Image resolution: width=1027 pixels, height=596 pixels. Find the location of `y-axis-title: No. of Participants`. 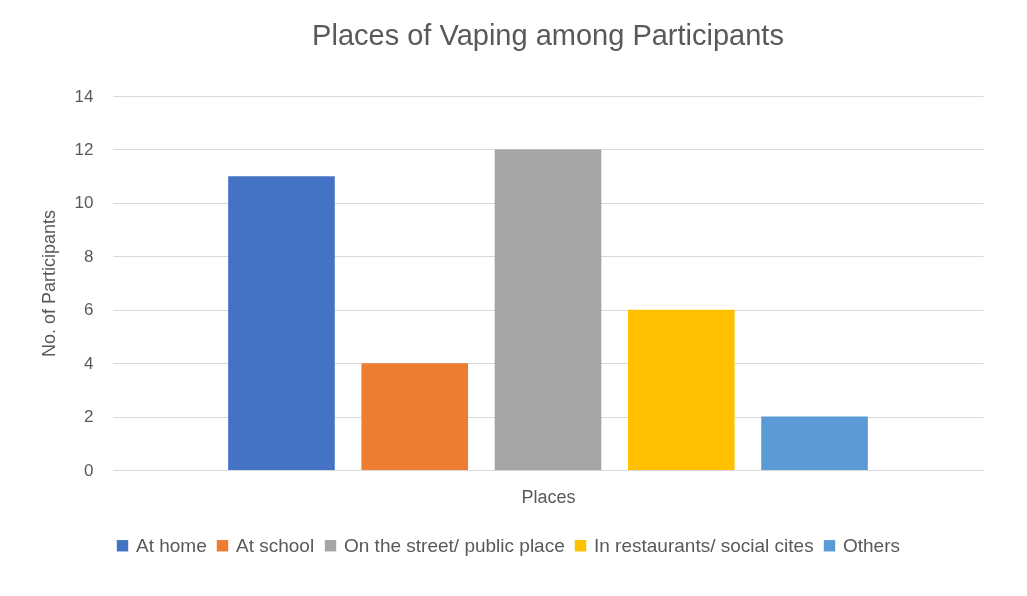

y-axis-title: No. of Participants is located at coordinates (48, 283).